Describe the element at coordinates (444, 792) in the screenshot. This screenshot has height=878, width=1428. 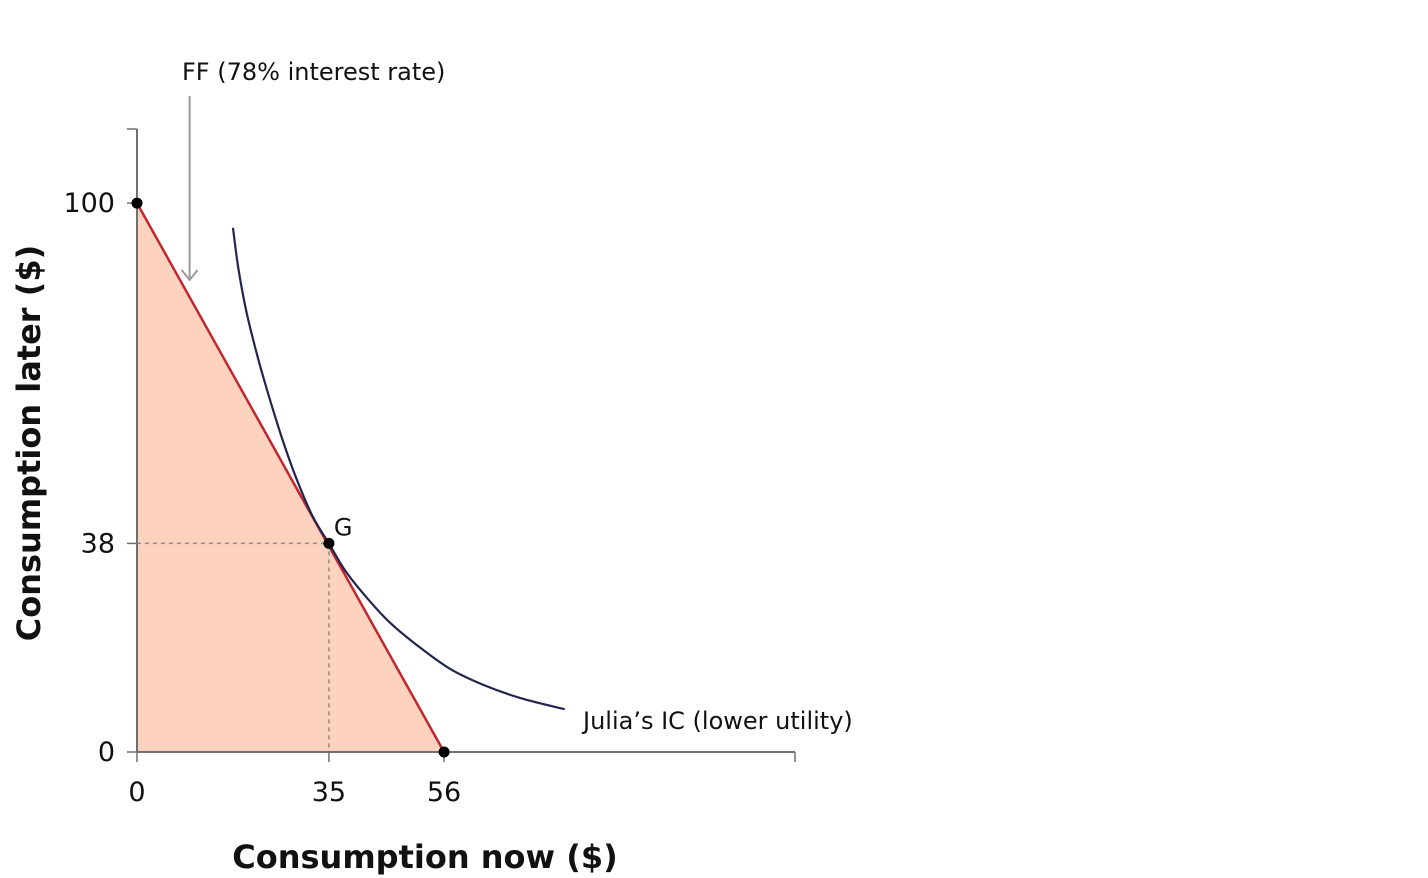
I see `x-tick-label: 56` at that location.